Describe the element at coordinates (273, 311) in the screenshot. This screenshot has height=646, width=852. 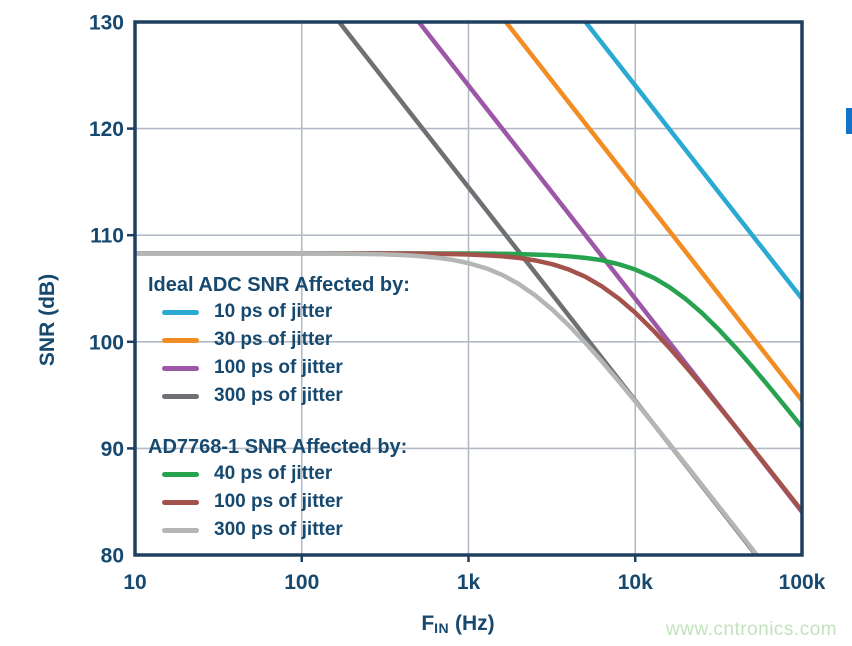
I see `legend-item-label: 10 ps of jitter` at that location.